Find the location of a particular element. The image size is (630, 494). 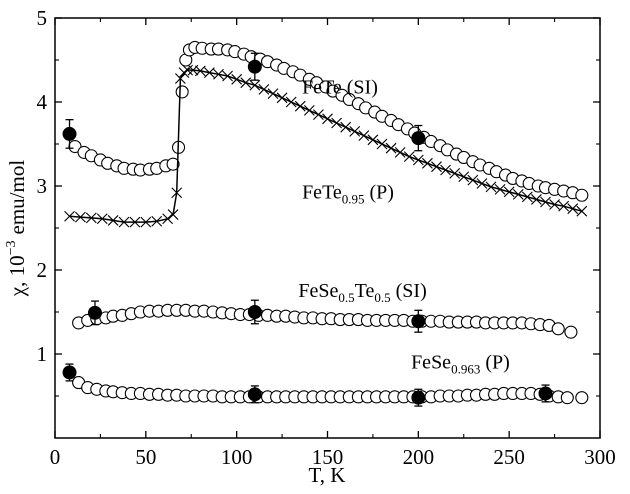

series-label-1: FeTe0.95 (P) is located at coordinates (348, 194).